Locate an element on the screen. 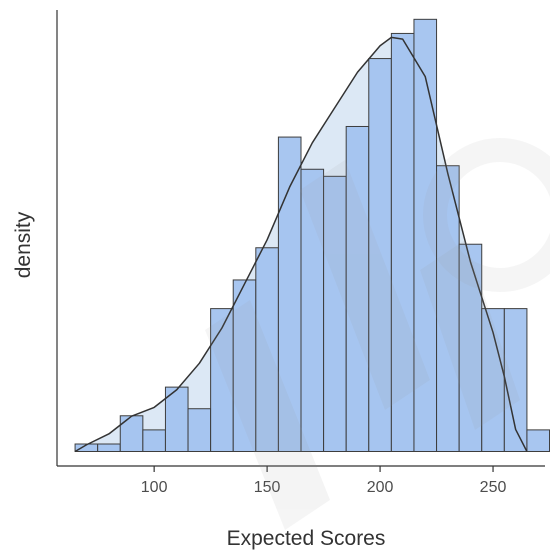 This screenshot has width=550, height=552. x-tick-label: 200 is located at coordinates (380, 487).